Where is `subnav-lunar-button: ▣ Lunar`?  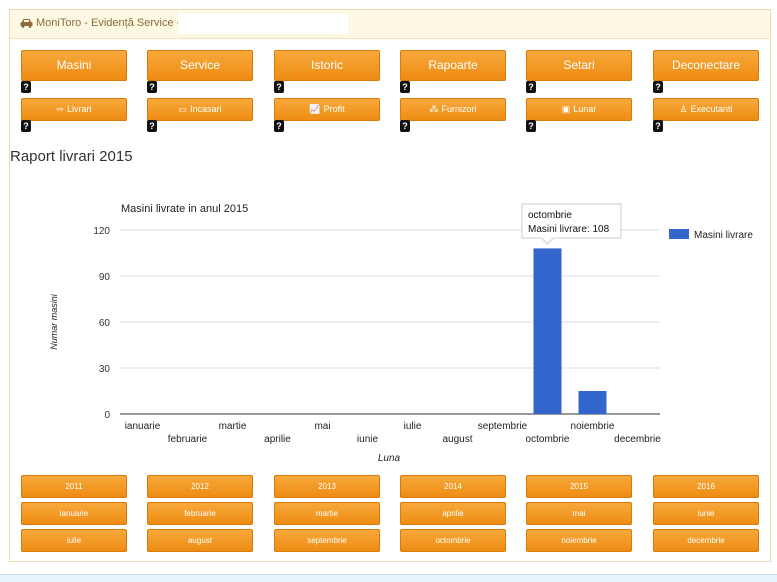
subnav-lunar-button: ▣ Lunar is located at coordinates (579, 109).